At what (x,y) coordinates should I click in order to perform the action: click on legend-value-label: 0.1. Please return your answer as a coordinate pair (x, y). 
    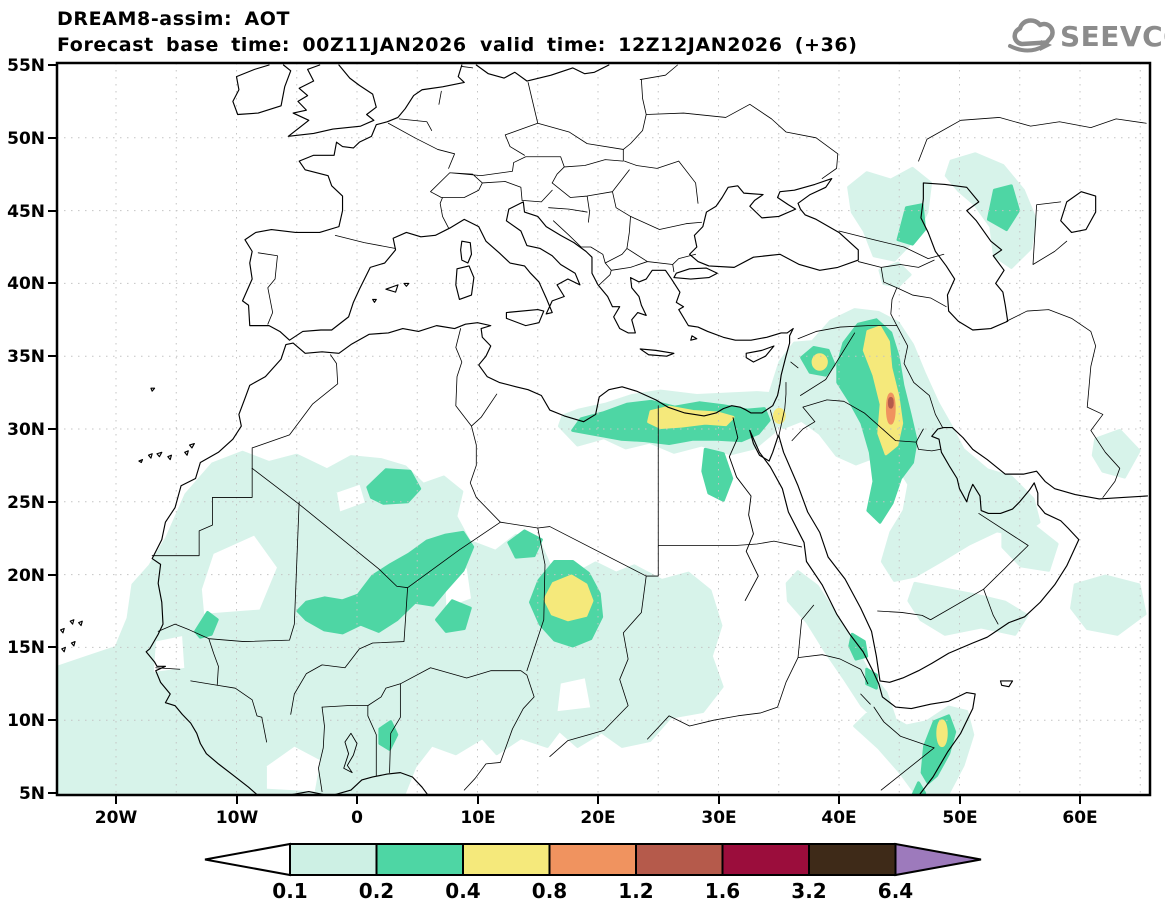
    Looking at the image, I should click on (289, 891).